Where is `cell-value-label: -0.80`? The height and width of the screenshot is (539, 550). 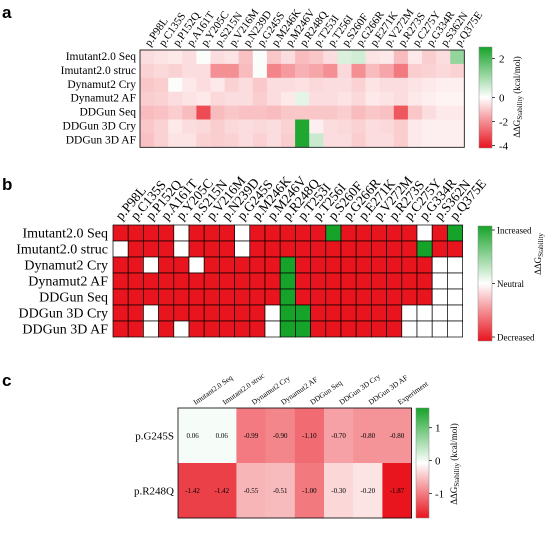 cell-value-label: -0.80 is located at coordinates (368, 436).